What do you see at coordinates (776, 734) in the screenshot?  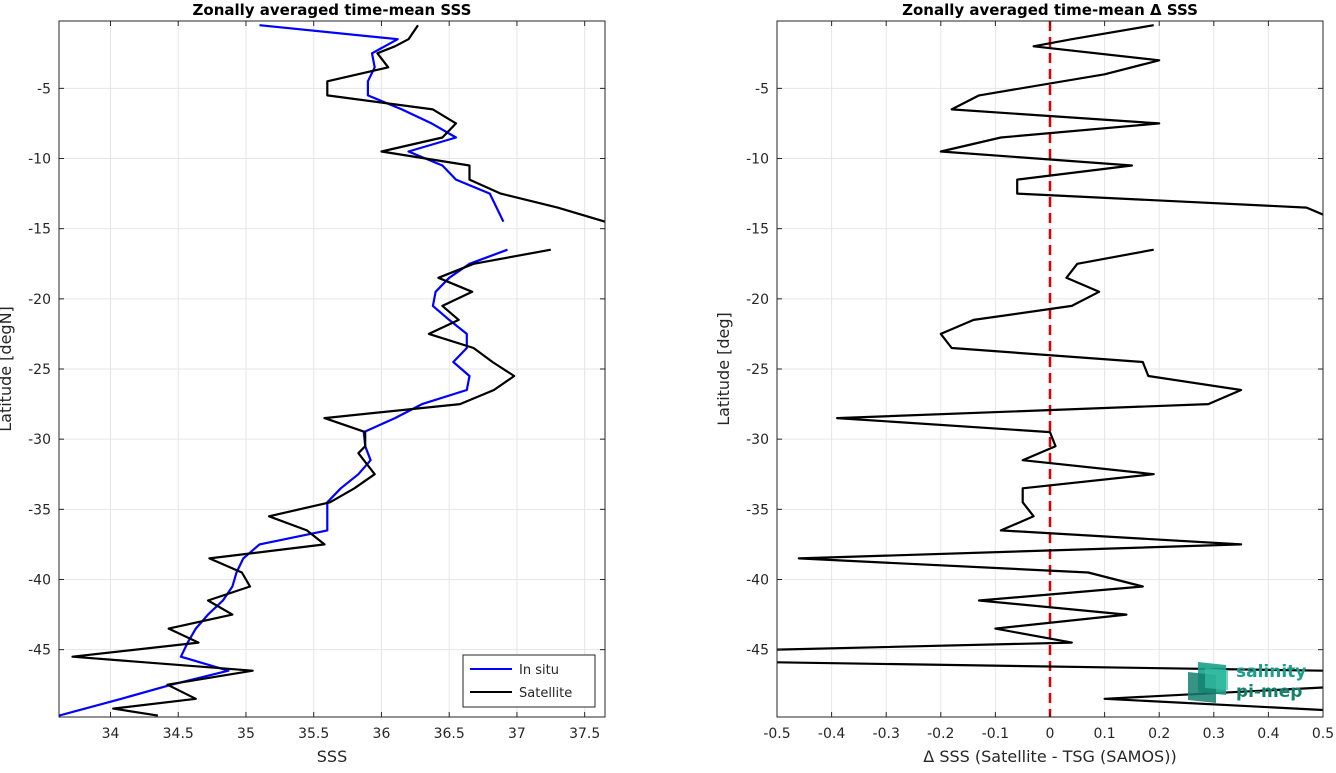 I see `right-xtick-label-0: -0.5` at bounding box center [776, 734].